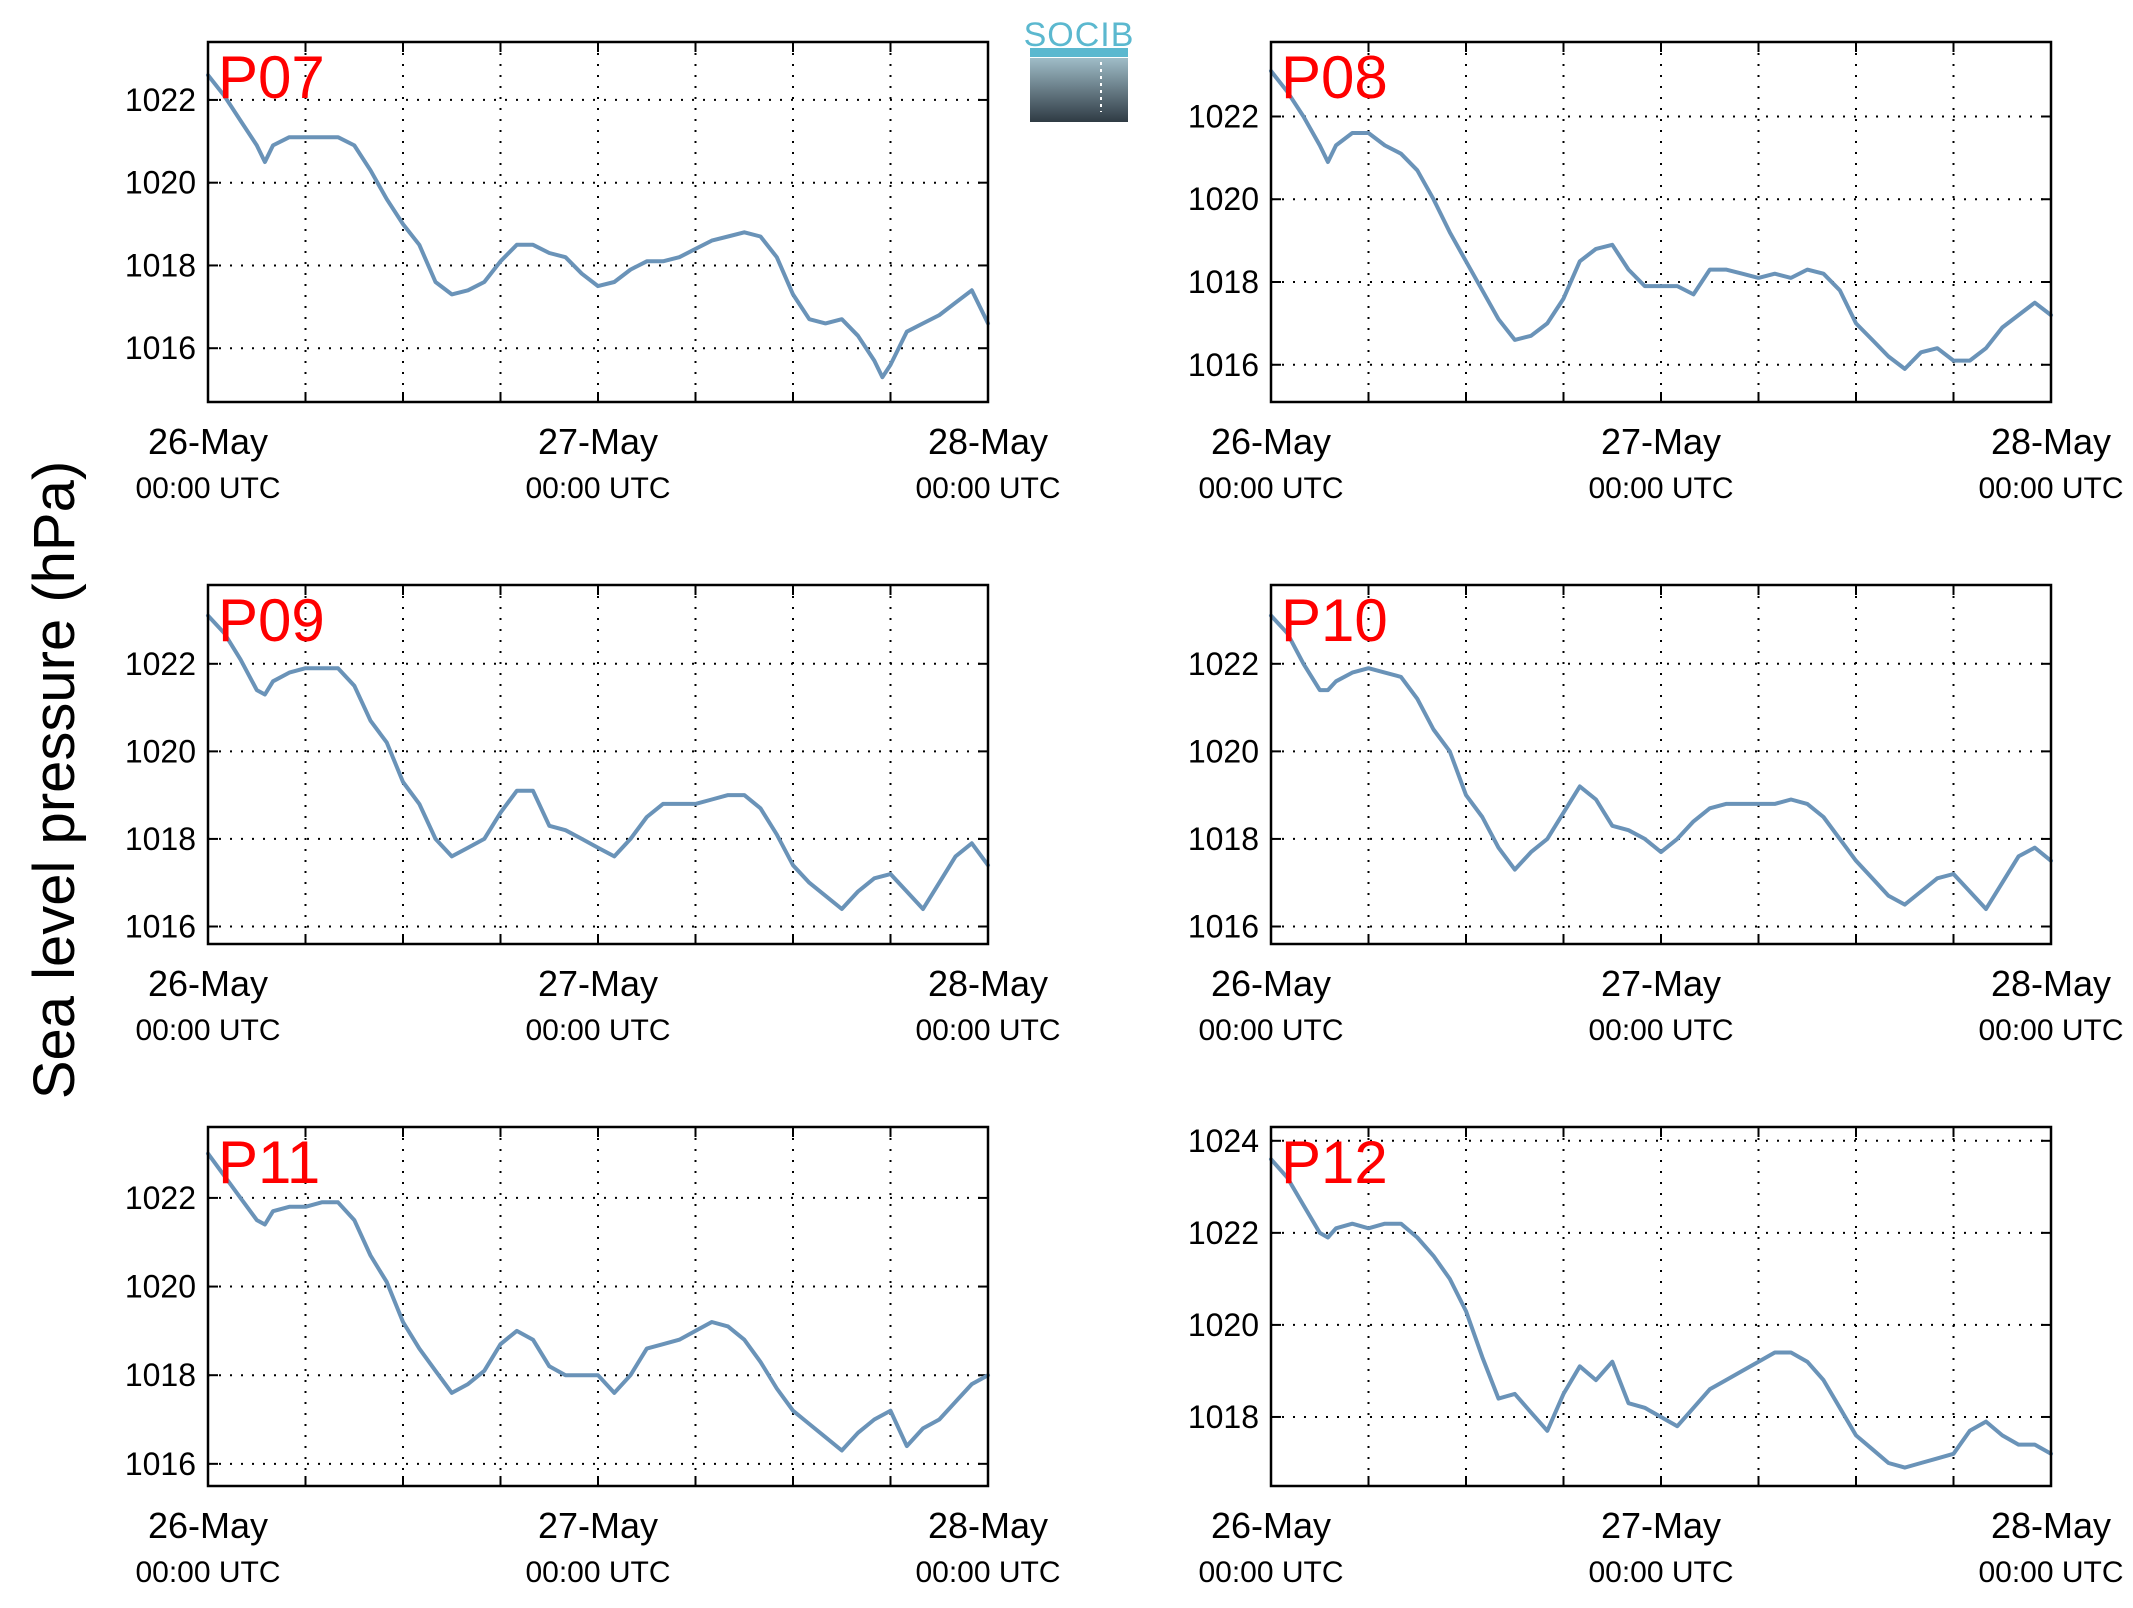 This screenshot has width=2133, height=1608. Describe the element at coordinates (1334, 1162) in the screenshot. I see `panel-title: P12` at that location.